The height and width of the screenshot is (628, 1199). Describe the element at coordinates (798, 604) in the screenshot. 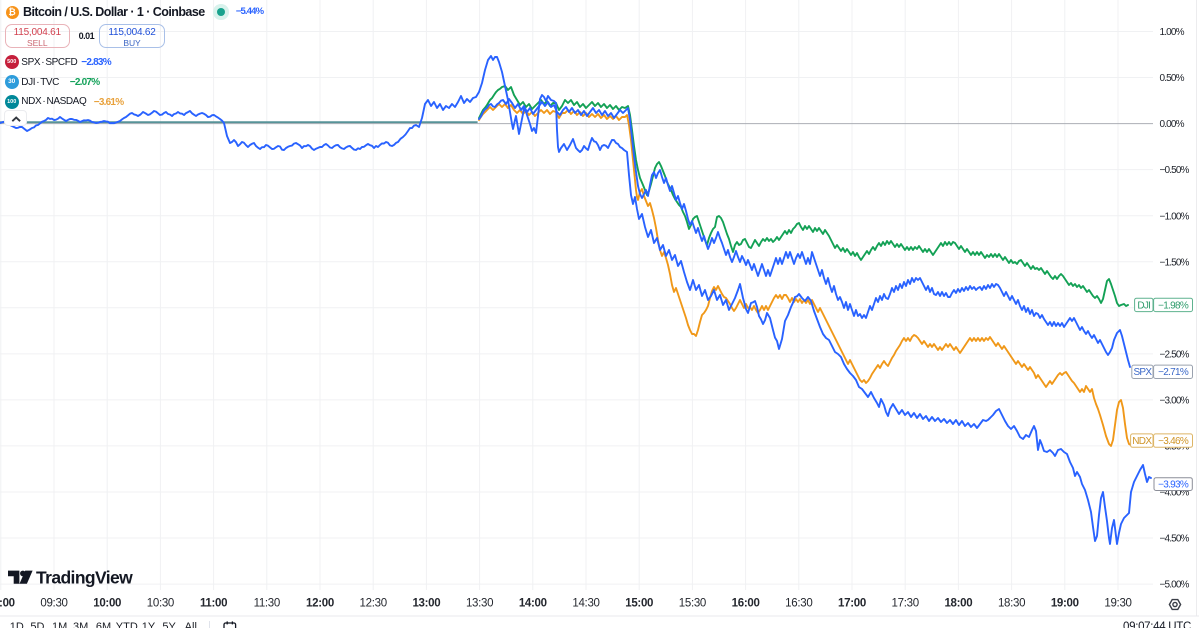

I see `svg-text: 16:30` at that location.